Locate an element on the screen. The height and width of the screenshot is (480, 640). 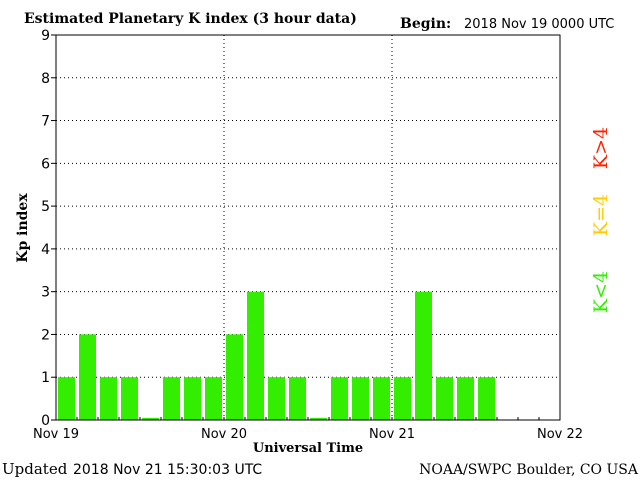
begin-value: 2018 Nov 19 0000 UTC is located at coordinates (539, 24).